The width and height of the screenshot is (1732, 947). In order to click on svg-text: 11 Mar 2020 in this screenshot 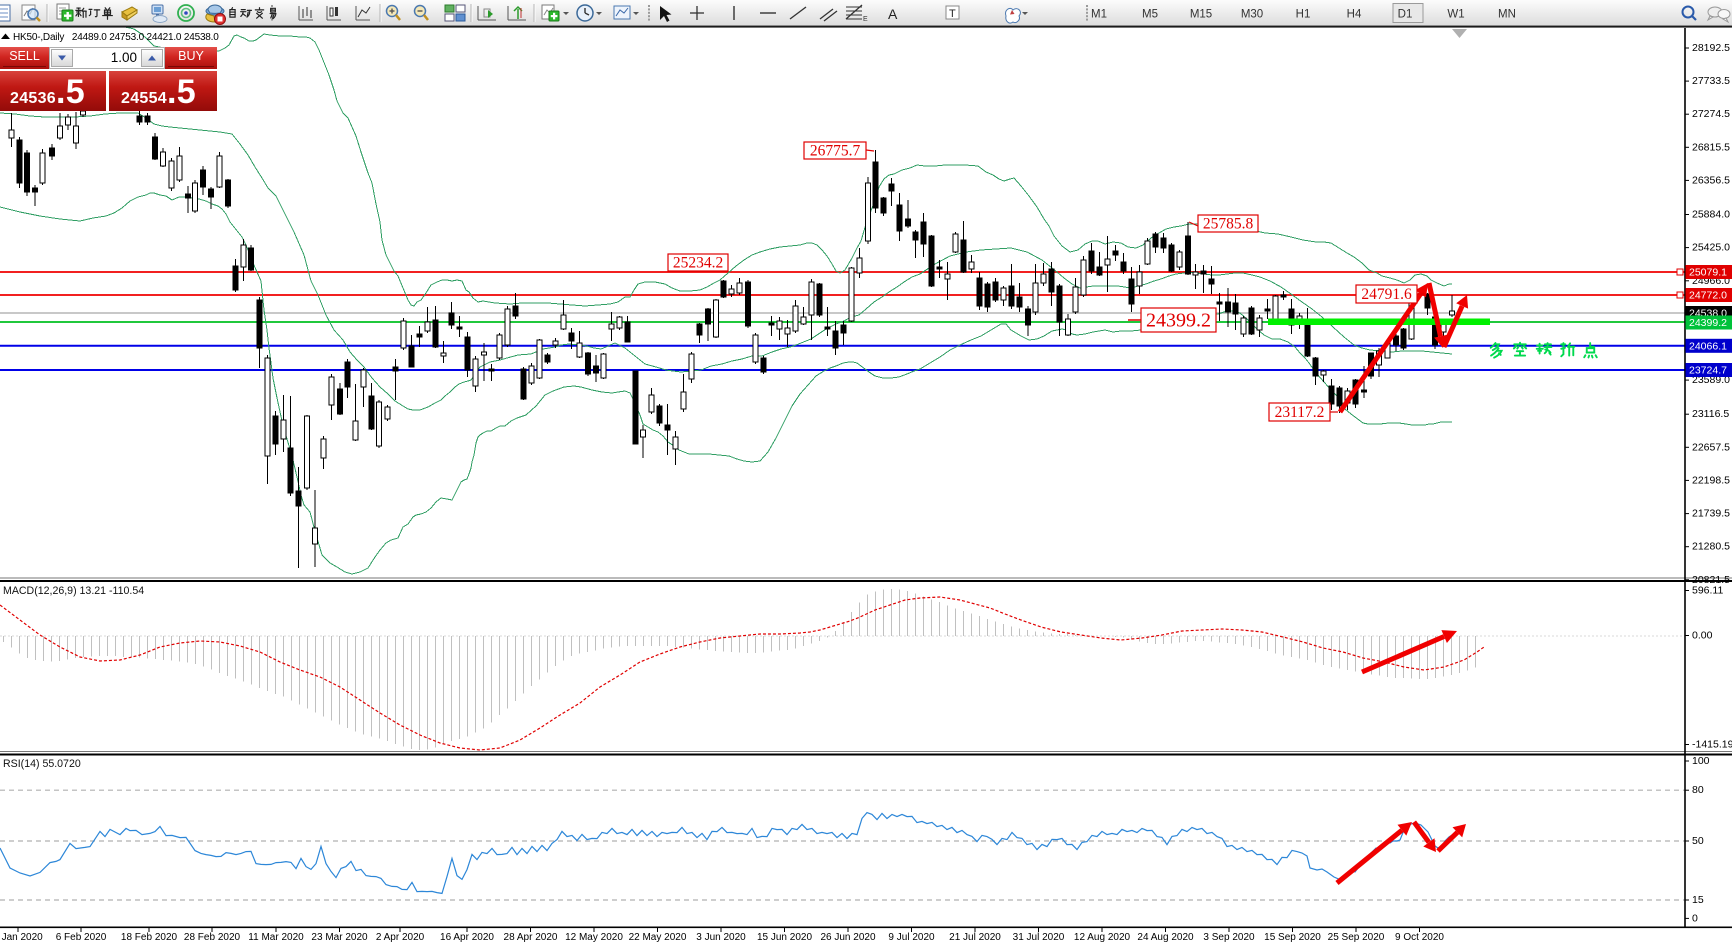, I will do `click(276, 937)`.